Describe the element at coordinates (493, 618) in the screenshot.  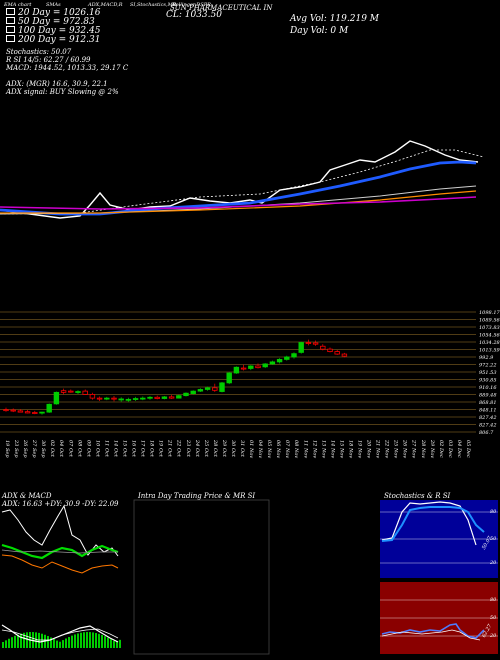
I see `rsi-axis-50: 50` at that location.